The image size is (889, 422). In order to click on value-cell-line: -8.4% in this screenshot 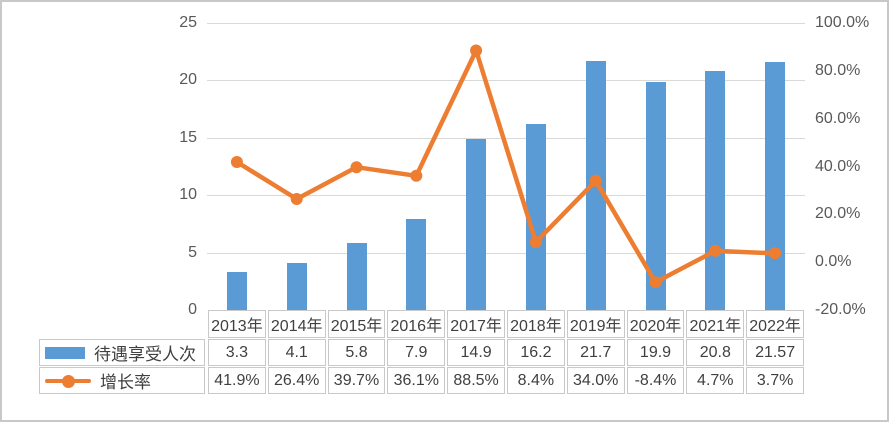, I will do `click(655, 380)`.